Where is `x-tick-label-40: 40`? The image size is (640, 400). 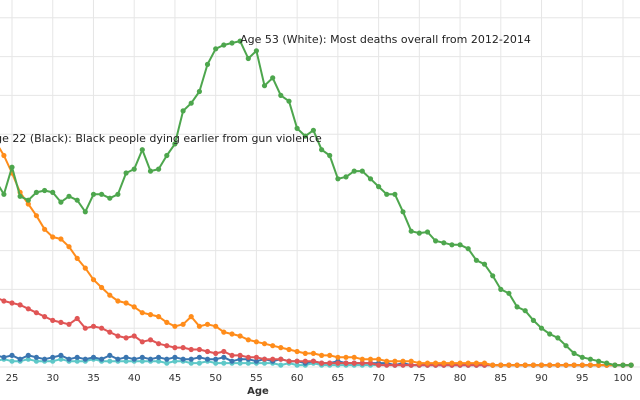 x-tick-label-40: 40 is located at coordinates (134, 378).